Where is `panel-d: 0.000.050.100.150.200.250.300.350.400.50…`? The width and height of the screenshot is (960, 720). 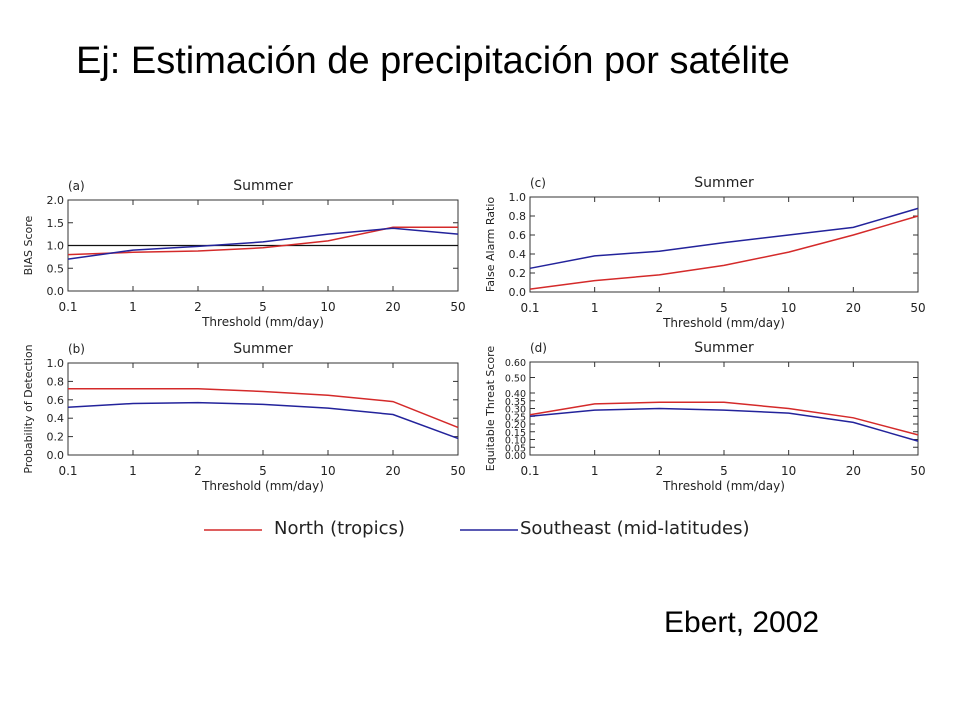
panel-d: 0.000.050.100.150.200.250.300.350.400.50… is located at coordinates (705, 416).